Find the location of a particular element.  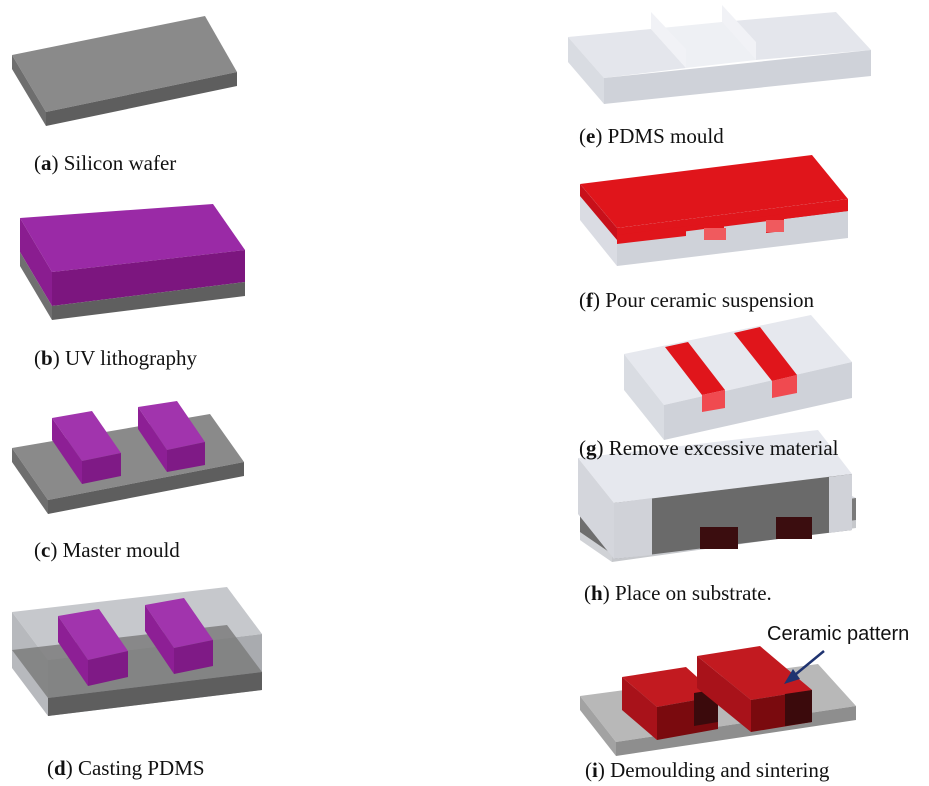

photoresist-coated-wafer is located at coordinates (132, 262).